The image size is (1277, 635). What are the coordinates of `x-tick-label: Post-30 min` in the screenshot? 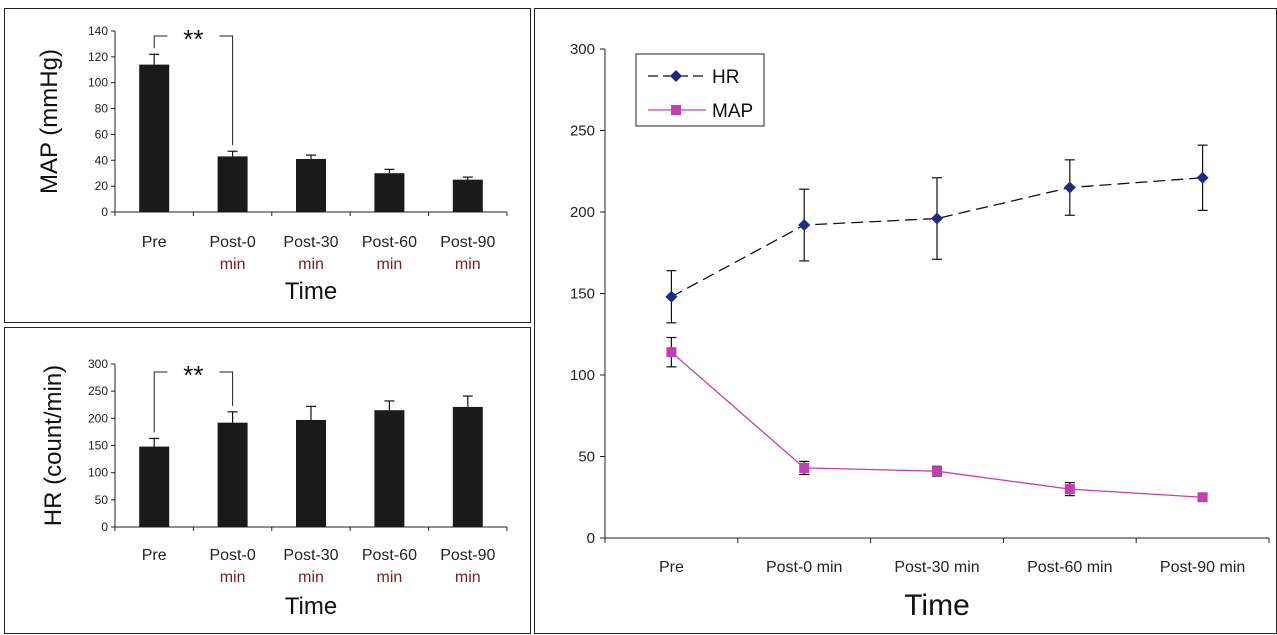 It's located at (936, 567).